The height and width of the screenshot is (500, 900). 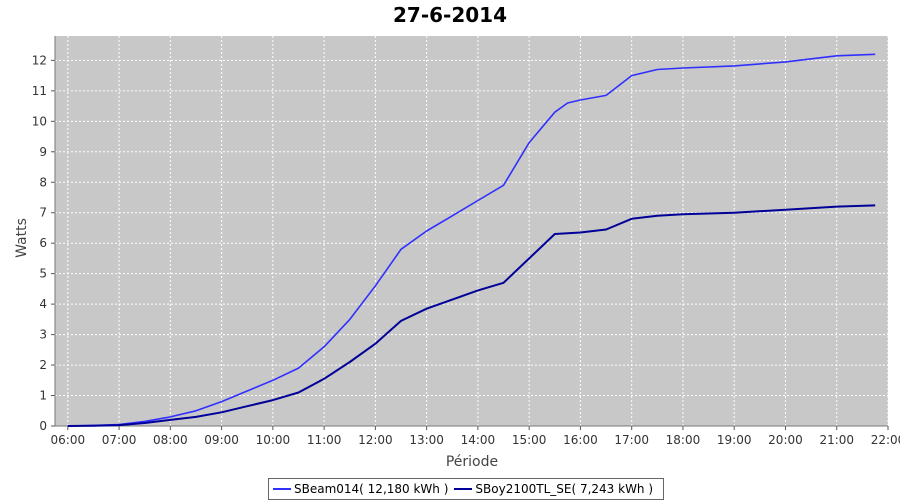 What do you see at coordinates (450, 15) in the screenshot?
I see `chart-title: 27-6-2014` at bounding box center [450, 15].